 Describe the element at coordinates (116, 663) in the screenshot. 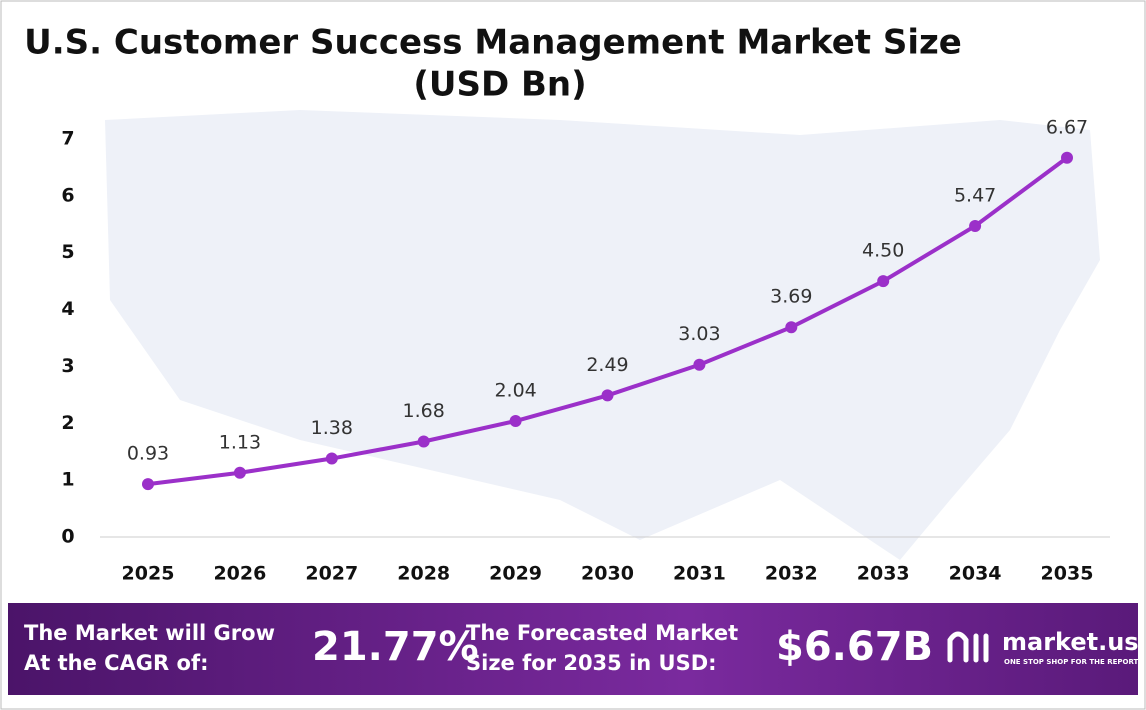

I see `cagr-label: At the CAGR of:` at that location.